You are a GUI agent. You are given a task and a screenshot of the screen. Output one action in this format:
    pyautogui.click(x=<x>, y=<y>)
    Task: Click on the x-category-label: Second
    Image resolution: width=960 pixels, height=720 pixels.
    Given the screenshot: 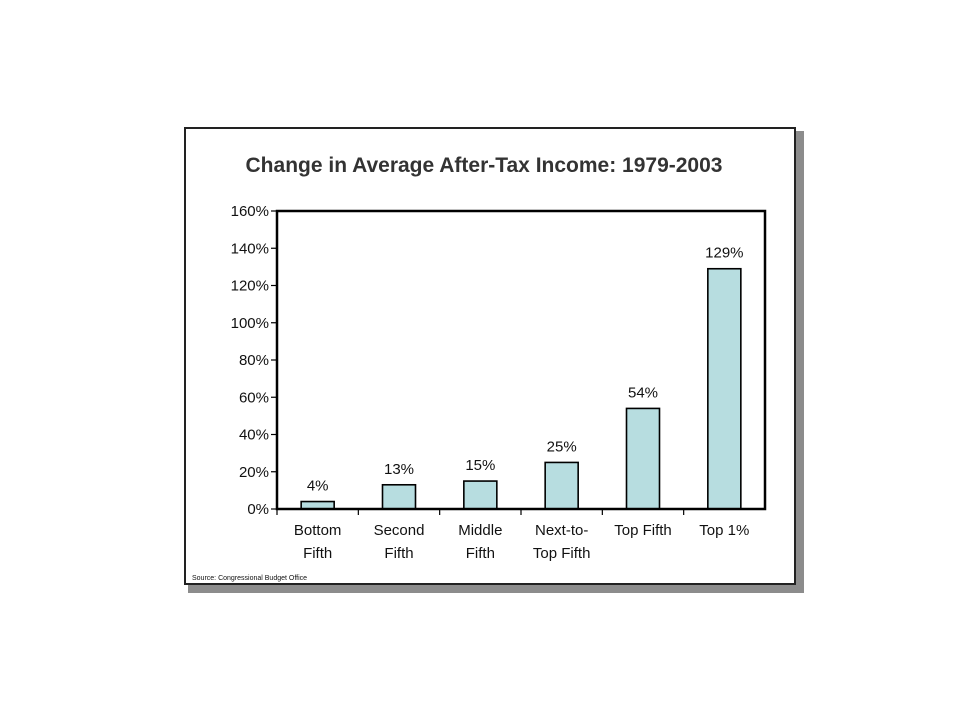 What is the action you would take?
    pyautogui.click(x=399, y=530)
    